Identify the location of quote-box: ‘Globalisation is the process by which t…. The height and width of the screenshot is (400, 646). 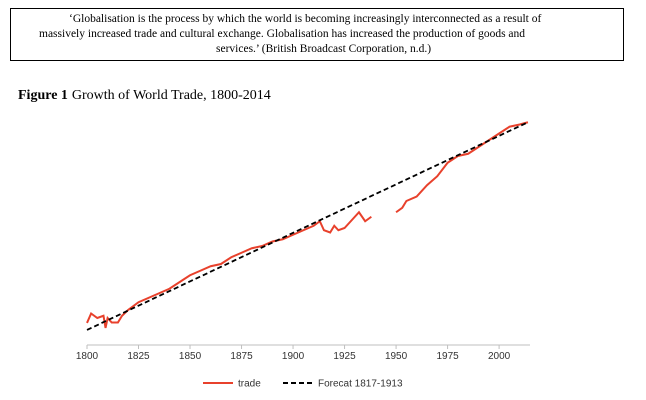
(317, 34).